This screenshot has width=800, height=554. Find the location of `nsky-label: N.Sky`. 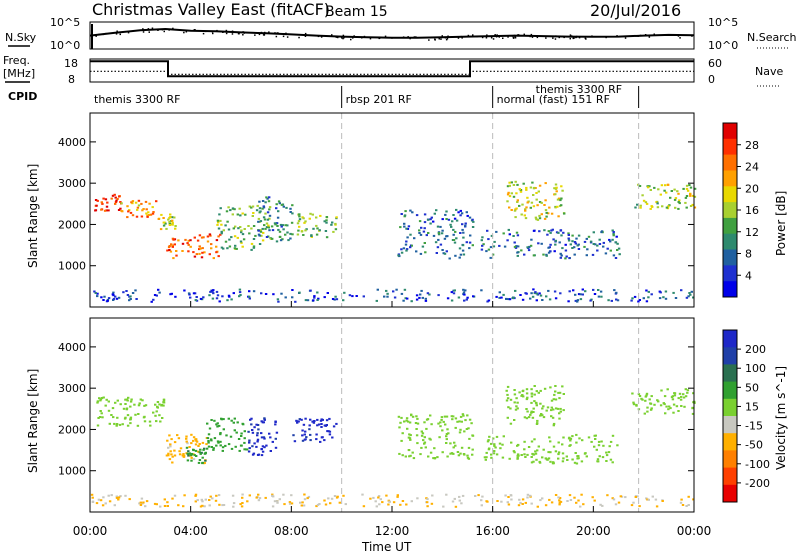

nsky-label: N.Sky is located at coordinates (21, 37).